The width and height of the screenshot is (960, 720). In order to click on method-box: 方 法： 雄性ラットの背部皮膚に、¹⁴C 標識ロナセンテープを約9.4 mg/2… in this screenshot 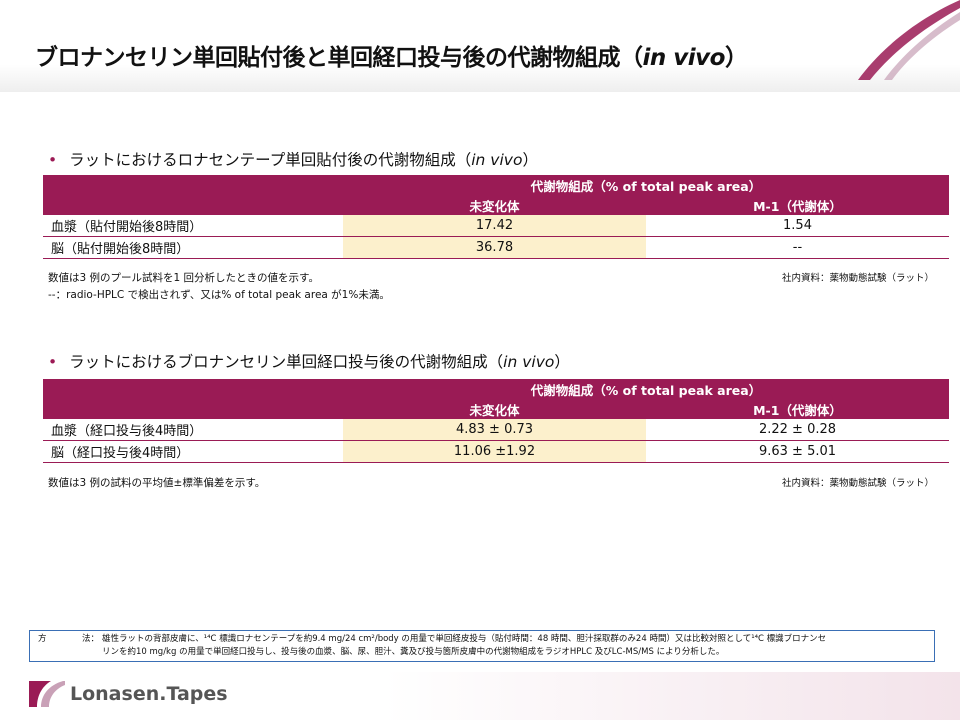, I will do `click(482, 646)`.